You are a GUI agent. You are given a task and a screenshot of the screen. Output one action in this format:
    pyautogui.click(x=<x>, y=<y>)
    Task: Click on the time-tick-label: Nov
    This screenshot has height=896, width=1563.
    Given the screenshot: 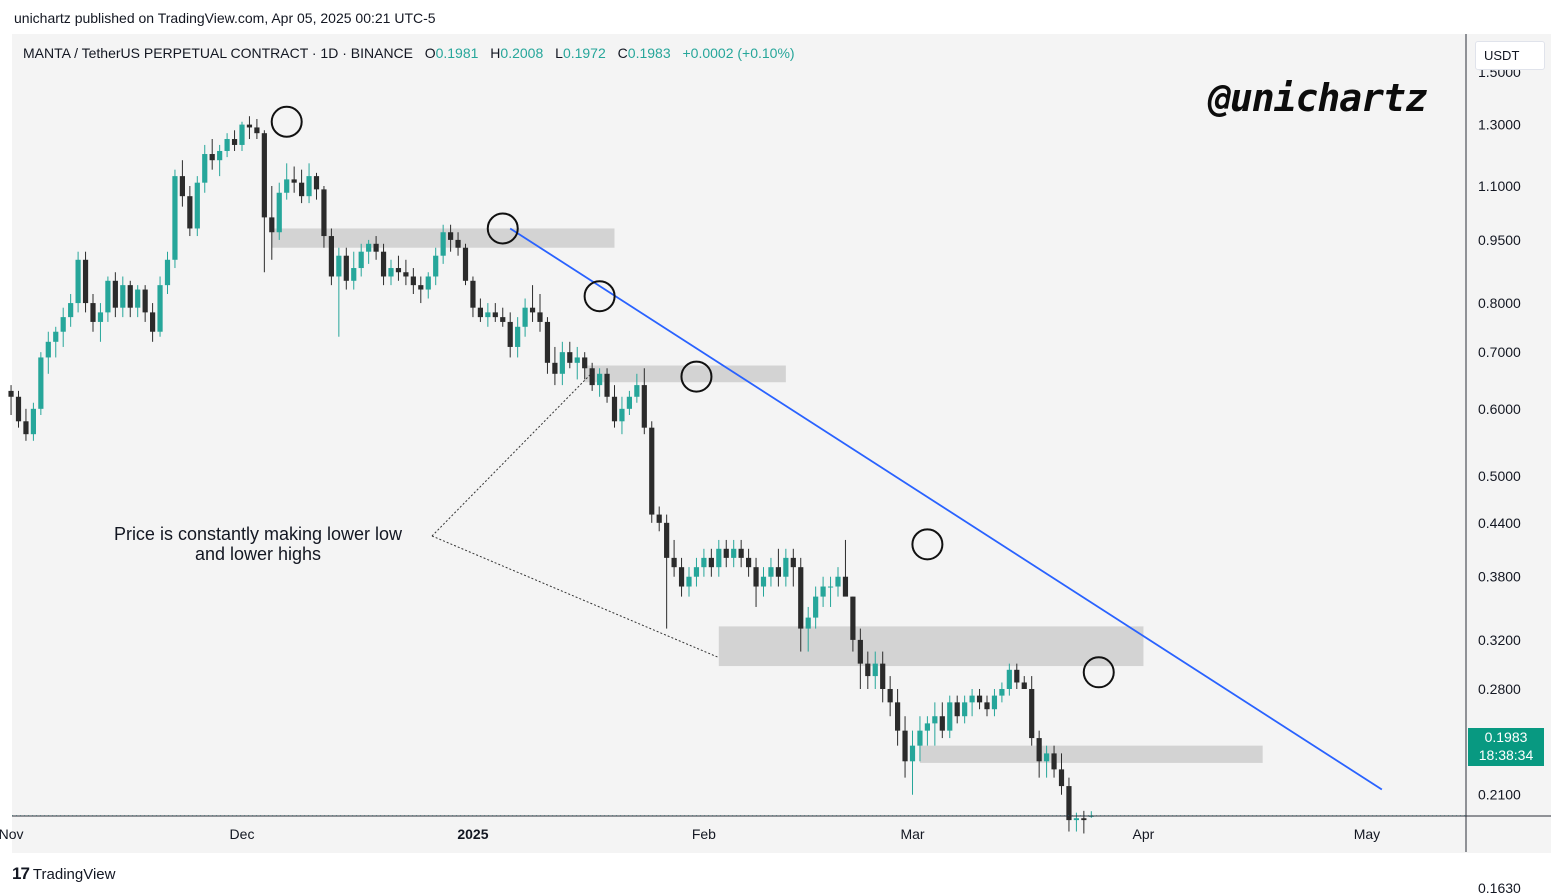 What is the action you would take?
    pyautogui.click(x=12, y=834)
    